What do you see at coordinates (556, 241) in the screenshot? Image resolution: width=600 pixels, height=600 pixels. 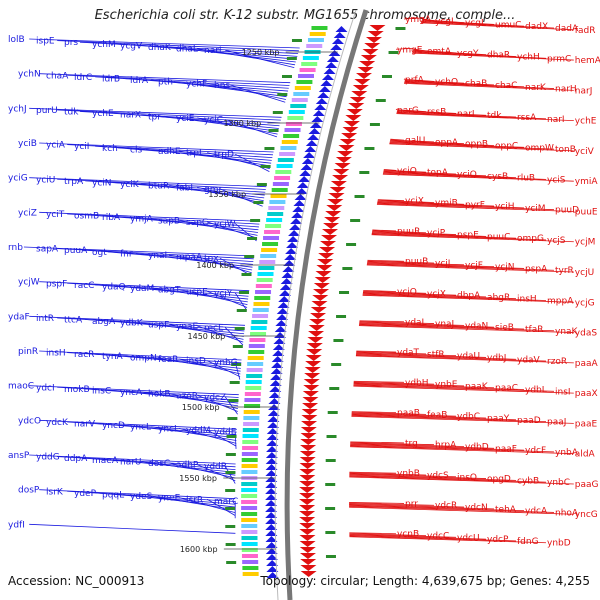 I see `right-gene-label: ycjS` at bounding box center [556, 241].